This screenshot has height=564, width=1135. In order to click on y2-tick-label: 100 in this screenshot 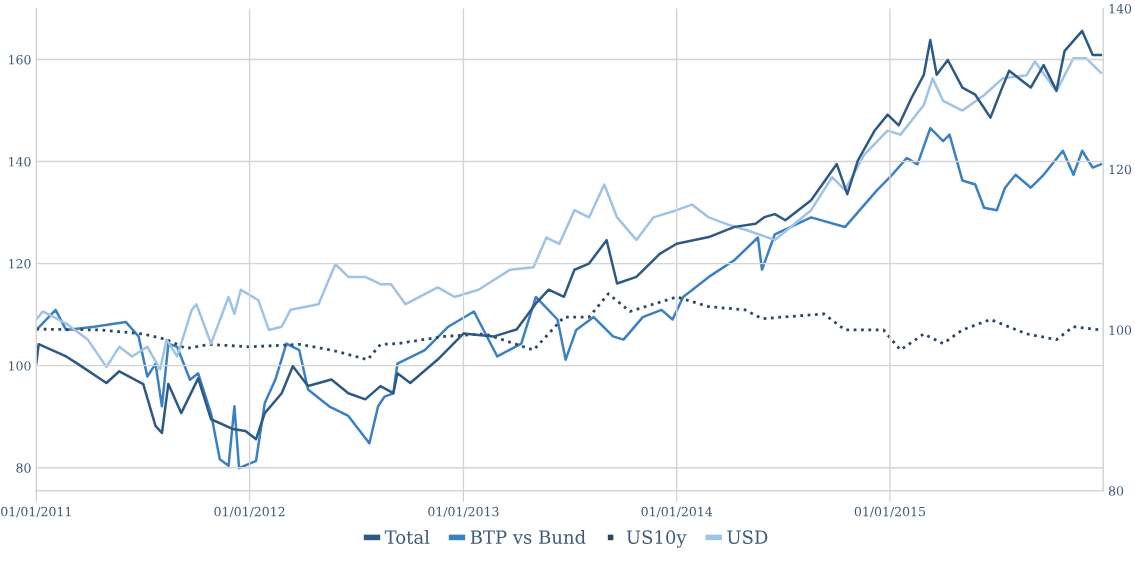, I will do `click(1120, 330)`.